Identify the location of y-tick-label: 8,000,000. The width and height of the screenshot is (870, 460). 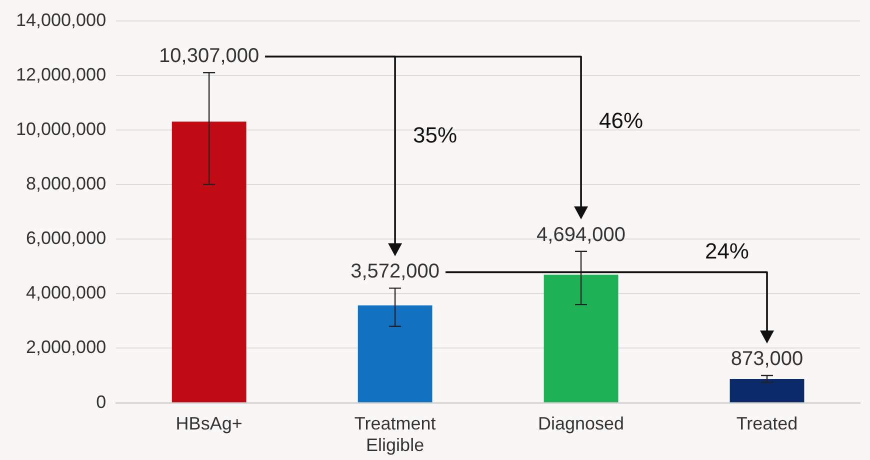
(66, 183).